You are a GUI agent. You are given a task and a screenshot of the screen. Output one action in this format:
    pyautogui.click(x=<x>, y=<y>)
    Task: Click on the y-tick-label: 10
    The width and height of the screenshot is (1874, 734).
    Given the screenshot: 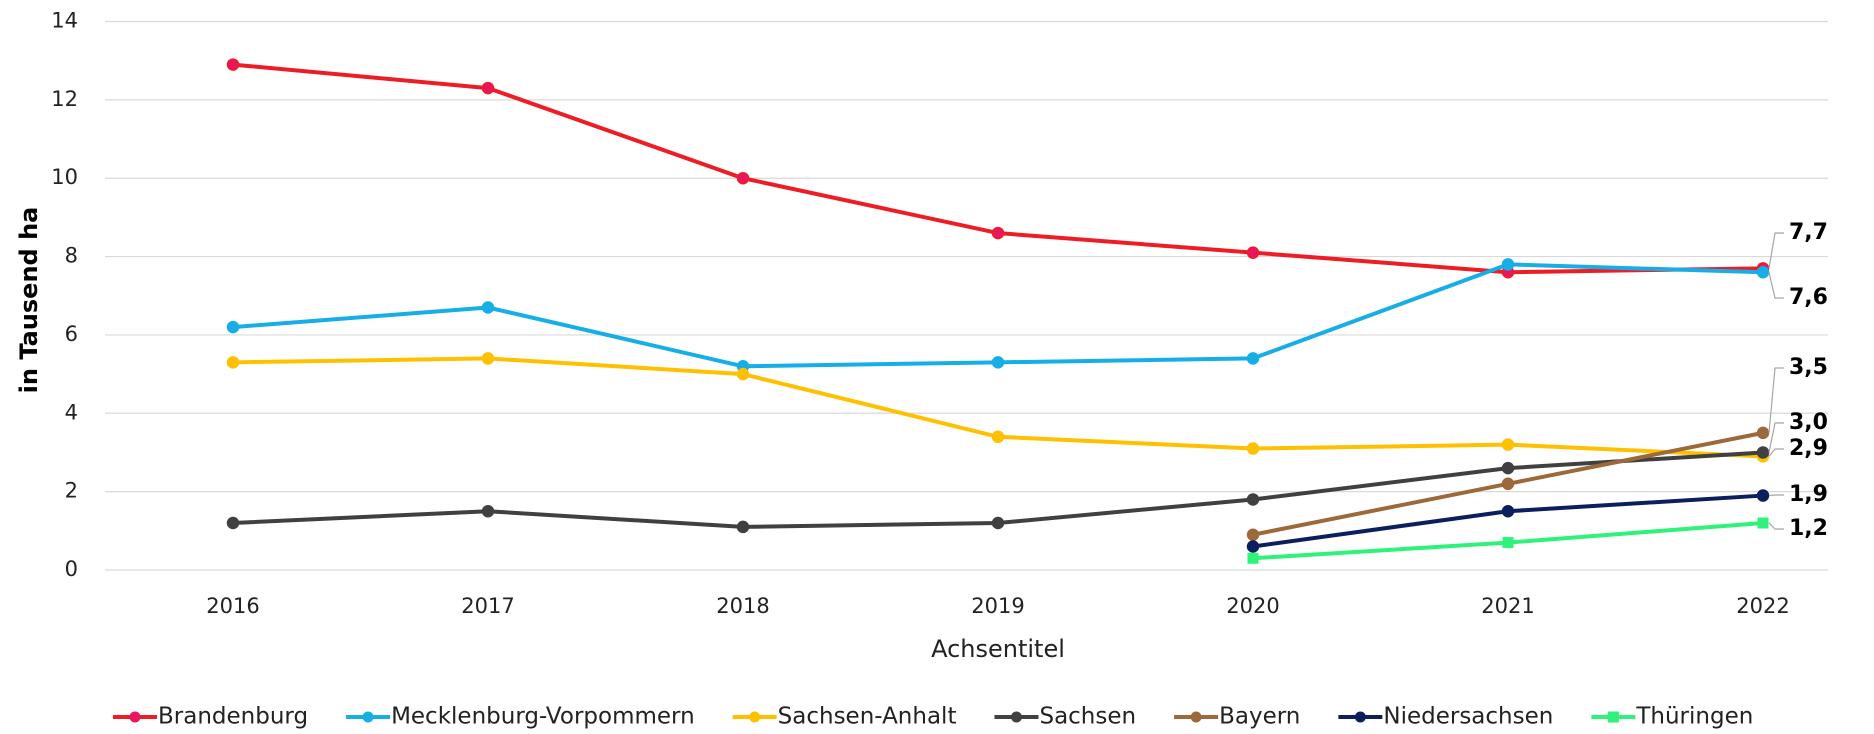 What is the action you would take?
    pyautogui.click(x=64, y=177)
    